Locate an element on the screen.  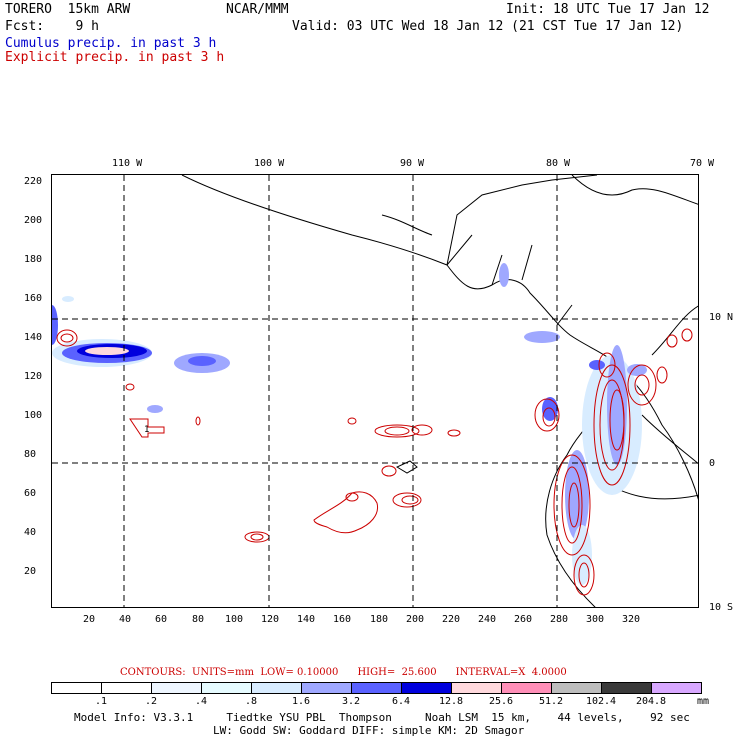
grid-y-label: 140 is located at coordinates (33, 337).